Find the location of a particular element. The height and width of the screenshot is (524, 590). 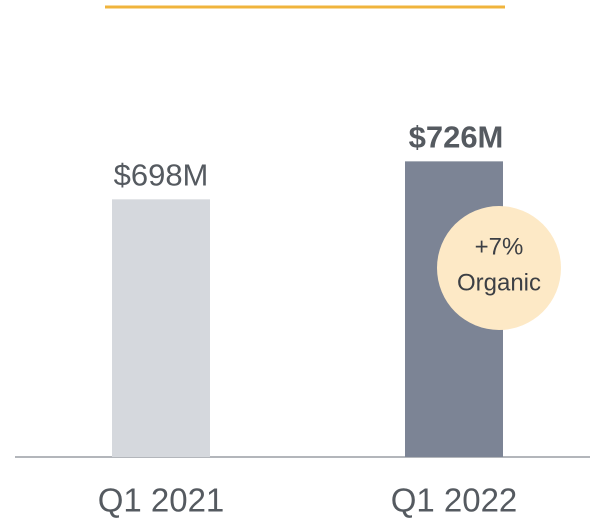

annotation-badge is located at coordinates (499, 268).